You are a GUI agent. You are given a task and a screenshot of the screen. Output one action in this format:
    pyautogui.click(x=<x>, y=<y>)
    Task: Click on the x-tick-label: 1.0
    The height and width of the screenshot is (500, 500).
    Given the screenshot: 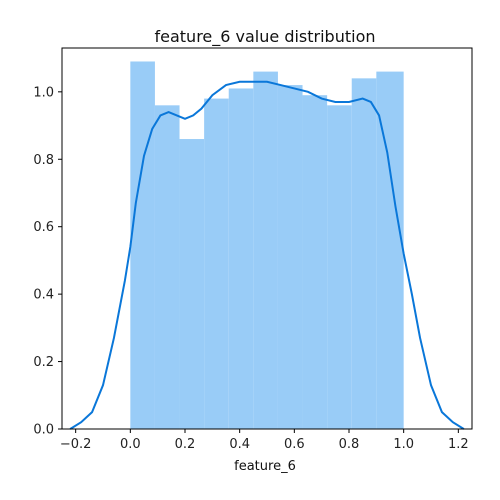 What is the action you would take?
    pyautogui.click(x=403, y=444)
    